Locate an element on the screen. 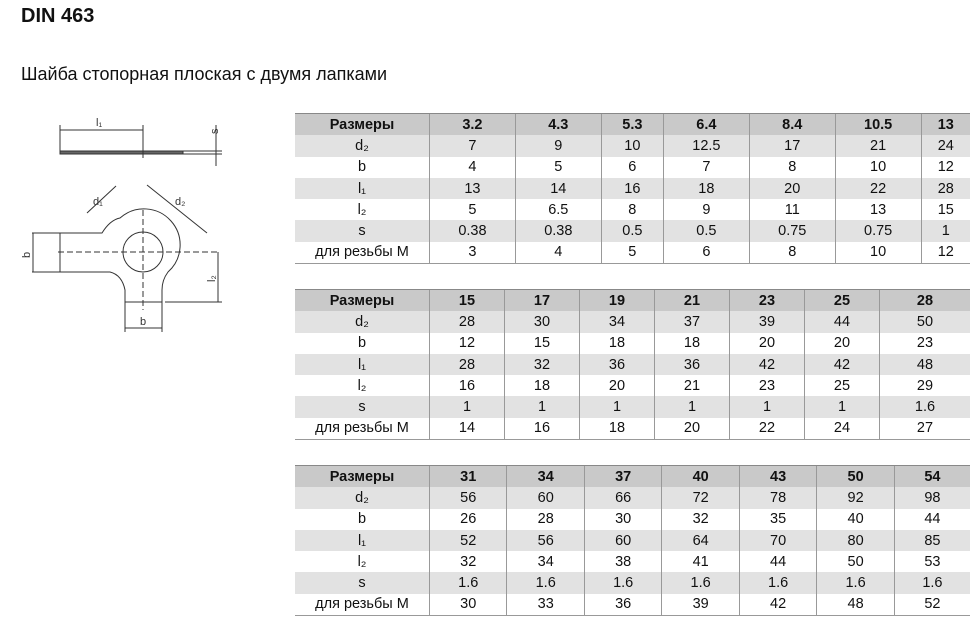 The image size is (979, 621). size-header: 19 is located at coordinates (617, 300).